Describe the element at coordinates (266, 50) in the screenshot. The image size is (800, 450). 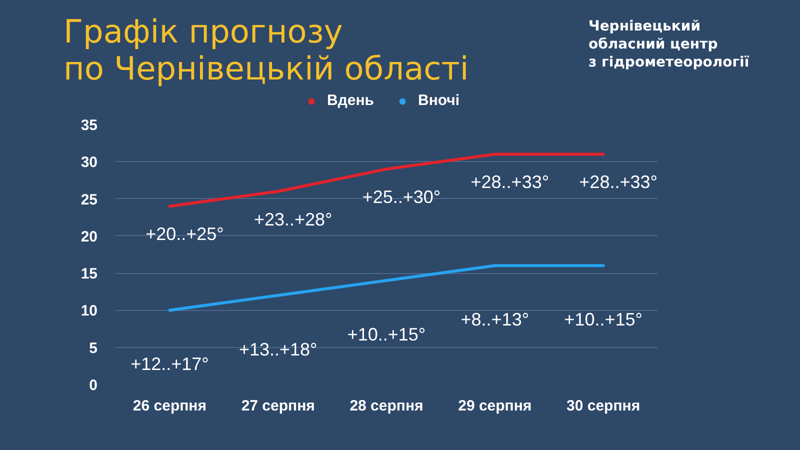
I see `chart-title: Графік прогнозу по Чернівецькій області` at that location.